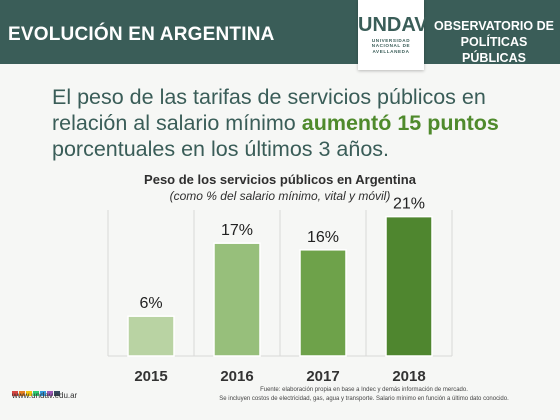 Image resolution: width=560 pixels, height=420 pixels. I want to click on bar-2018, so click(409, 286).